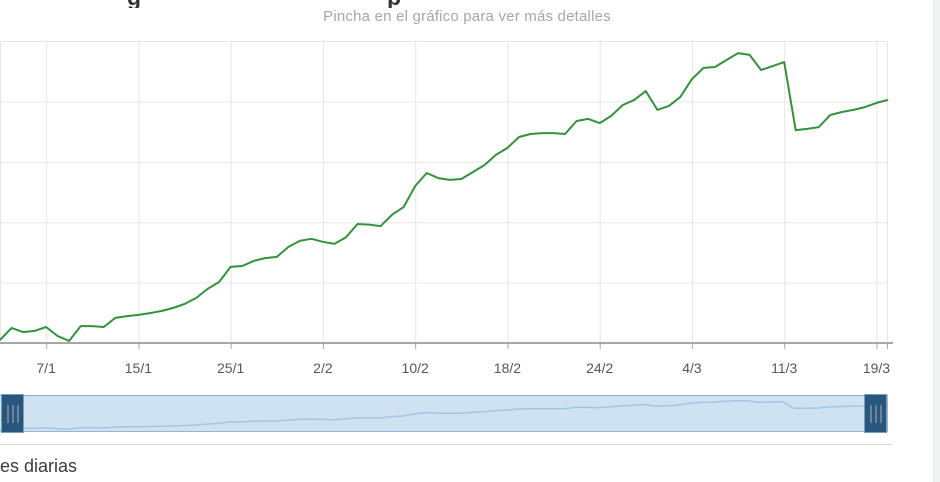 This screenshot has height=482, width=940. What do you see at coordinates (39, 466) in the screenshot?
I see `section-heading: es diarias` at bounding box center [39, 466].